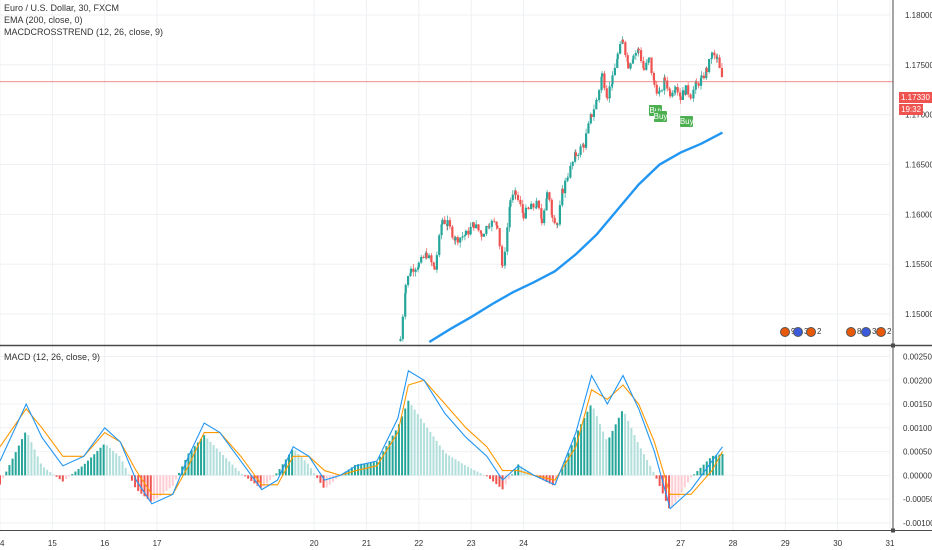 The image size is (932, 550). I want to click on ema-layer, so click(576, 237).